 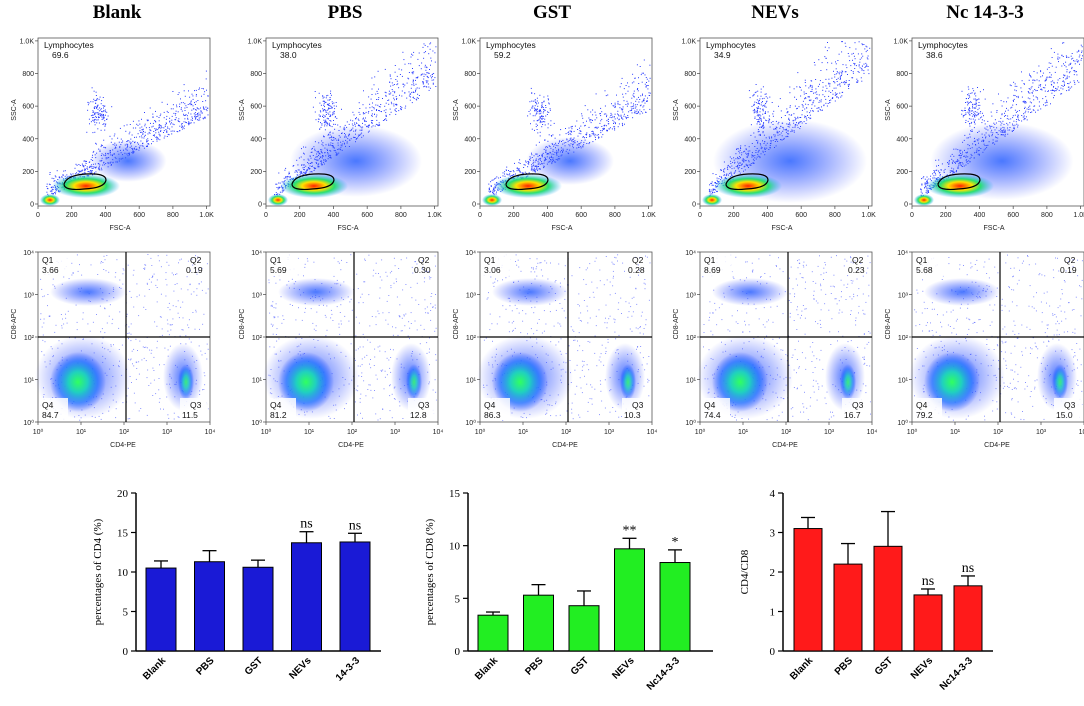 What do you see at coordinates (206, 215) in the screenshot?
I see `x-tick-label: 1.0K` at bounding box center [206, 215].